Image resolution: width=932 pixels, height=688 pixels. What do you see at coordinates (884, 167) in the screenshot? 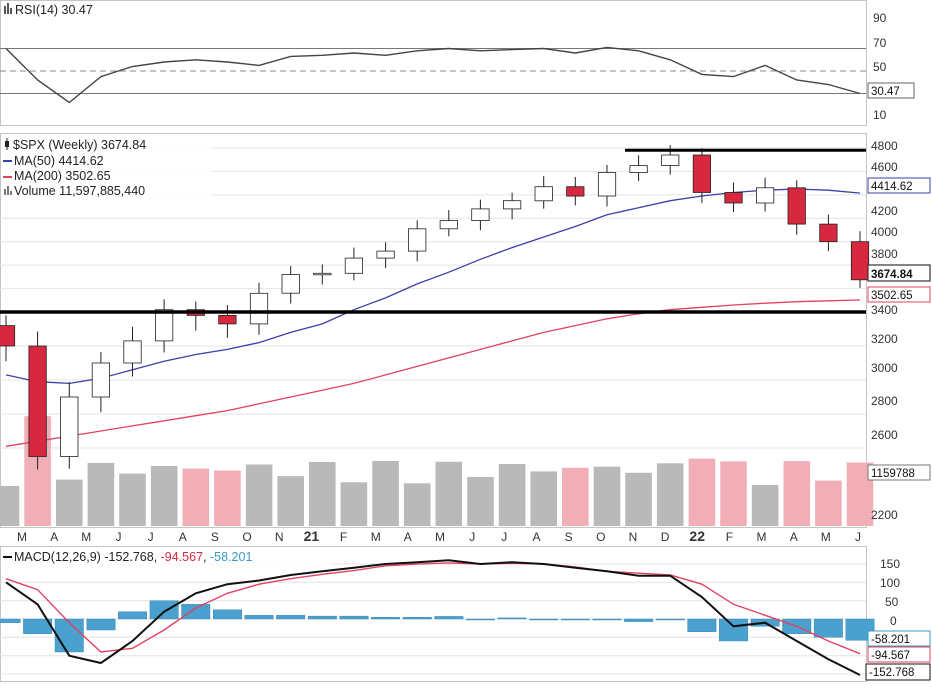
I see `price-tick-label: 4600` at bounding box center [884, 167].